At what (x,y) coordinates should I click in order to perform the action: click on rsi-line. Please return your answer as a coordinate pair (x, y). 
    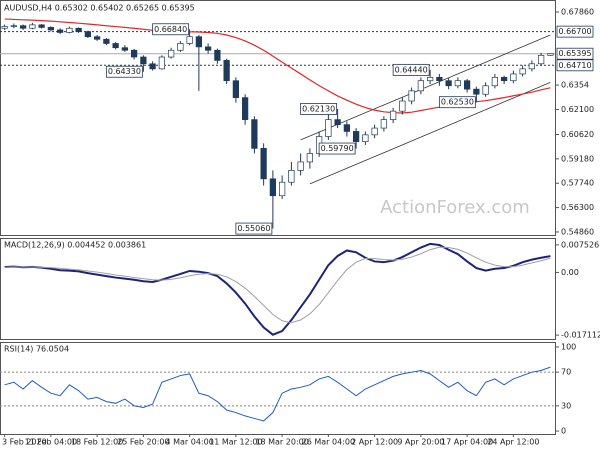
    Looking at the image, I should click on (277, 394).